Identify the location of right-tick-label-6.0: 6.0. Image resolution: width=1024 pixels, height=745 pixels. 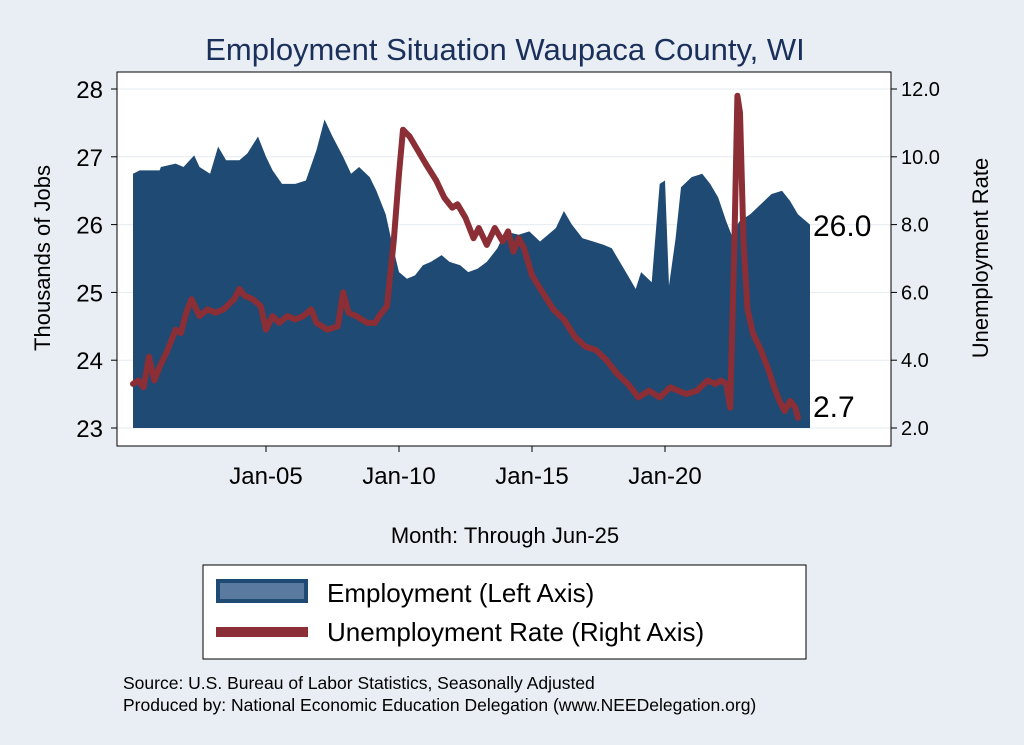
(915, 293).